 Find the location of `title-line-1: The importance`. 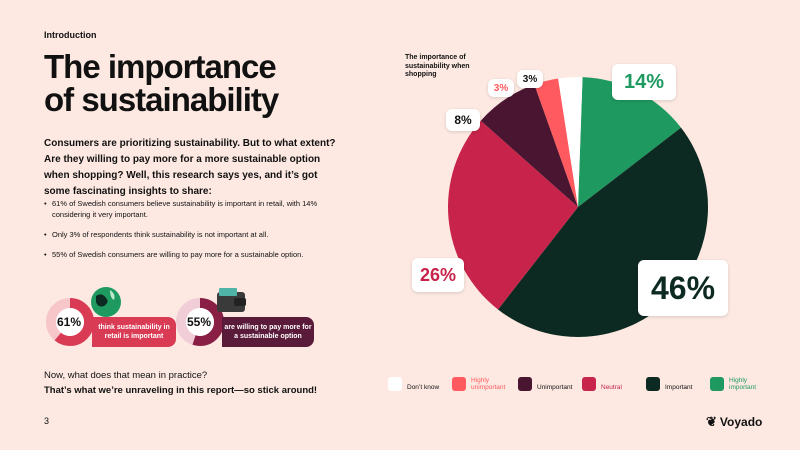

title-line-1: The importance is located at coordinates (160, 66).